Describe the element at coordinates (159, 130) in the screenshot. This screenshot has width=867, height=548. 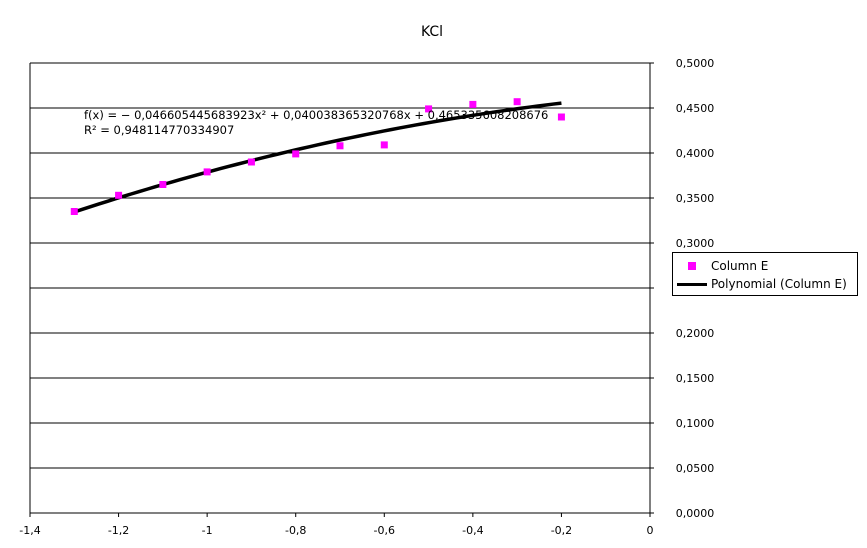
I see `r-squared-label: R² = 0,948114770334907` at that location.